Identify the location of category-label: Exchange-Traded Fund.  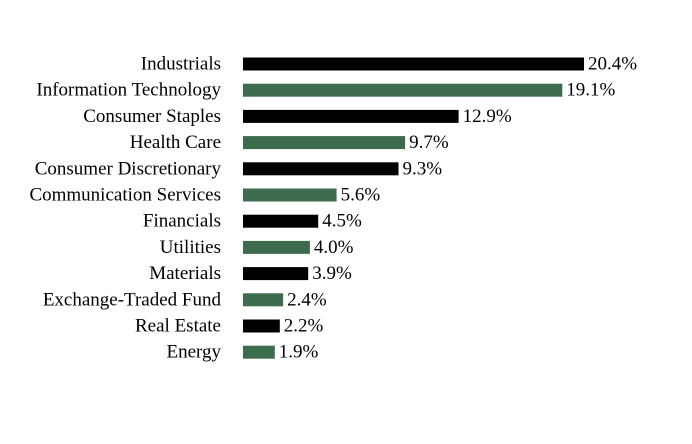
(132, 299).